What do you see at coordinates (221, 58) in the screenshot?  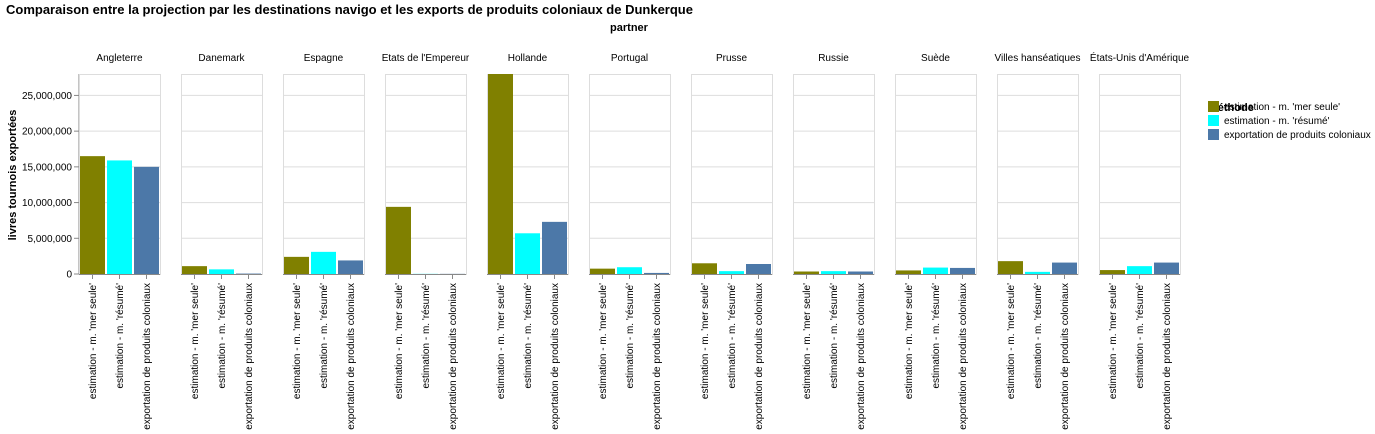 I see `facet-header-label: Danemark` at bounding box center [221, 58].